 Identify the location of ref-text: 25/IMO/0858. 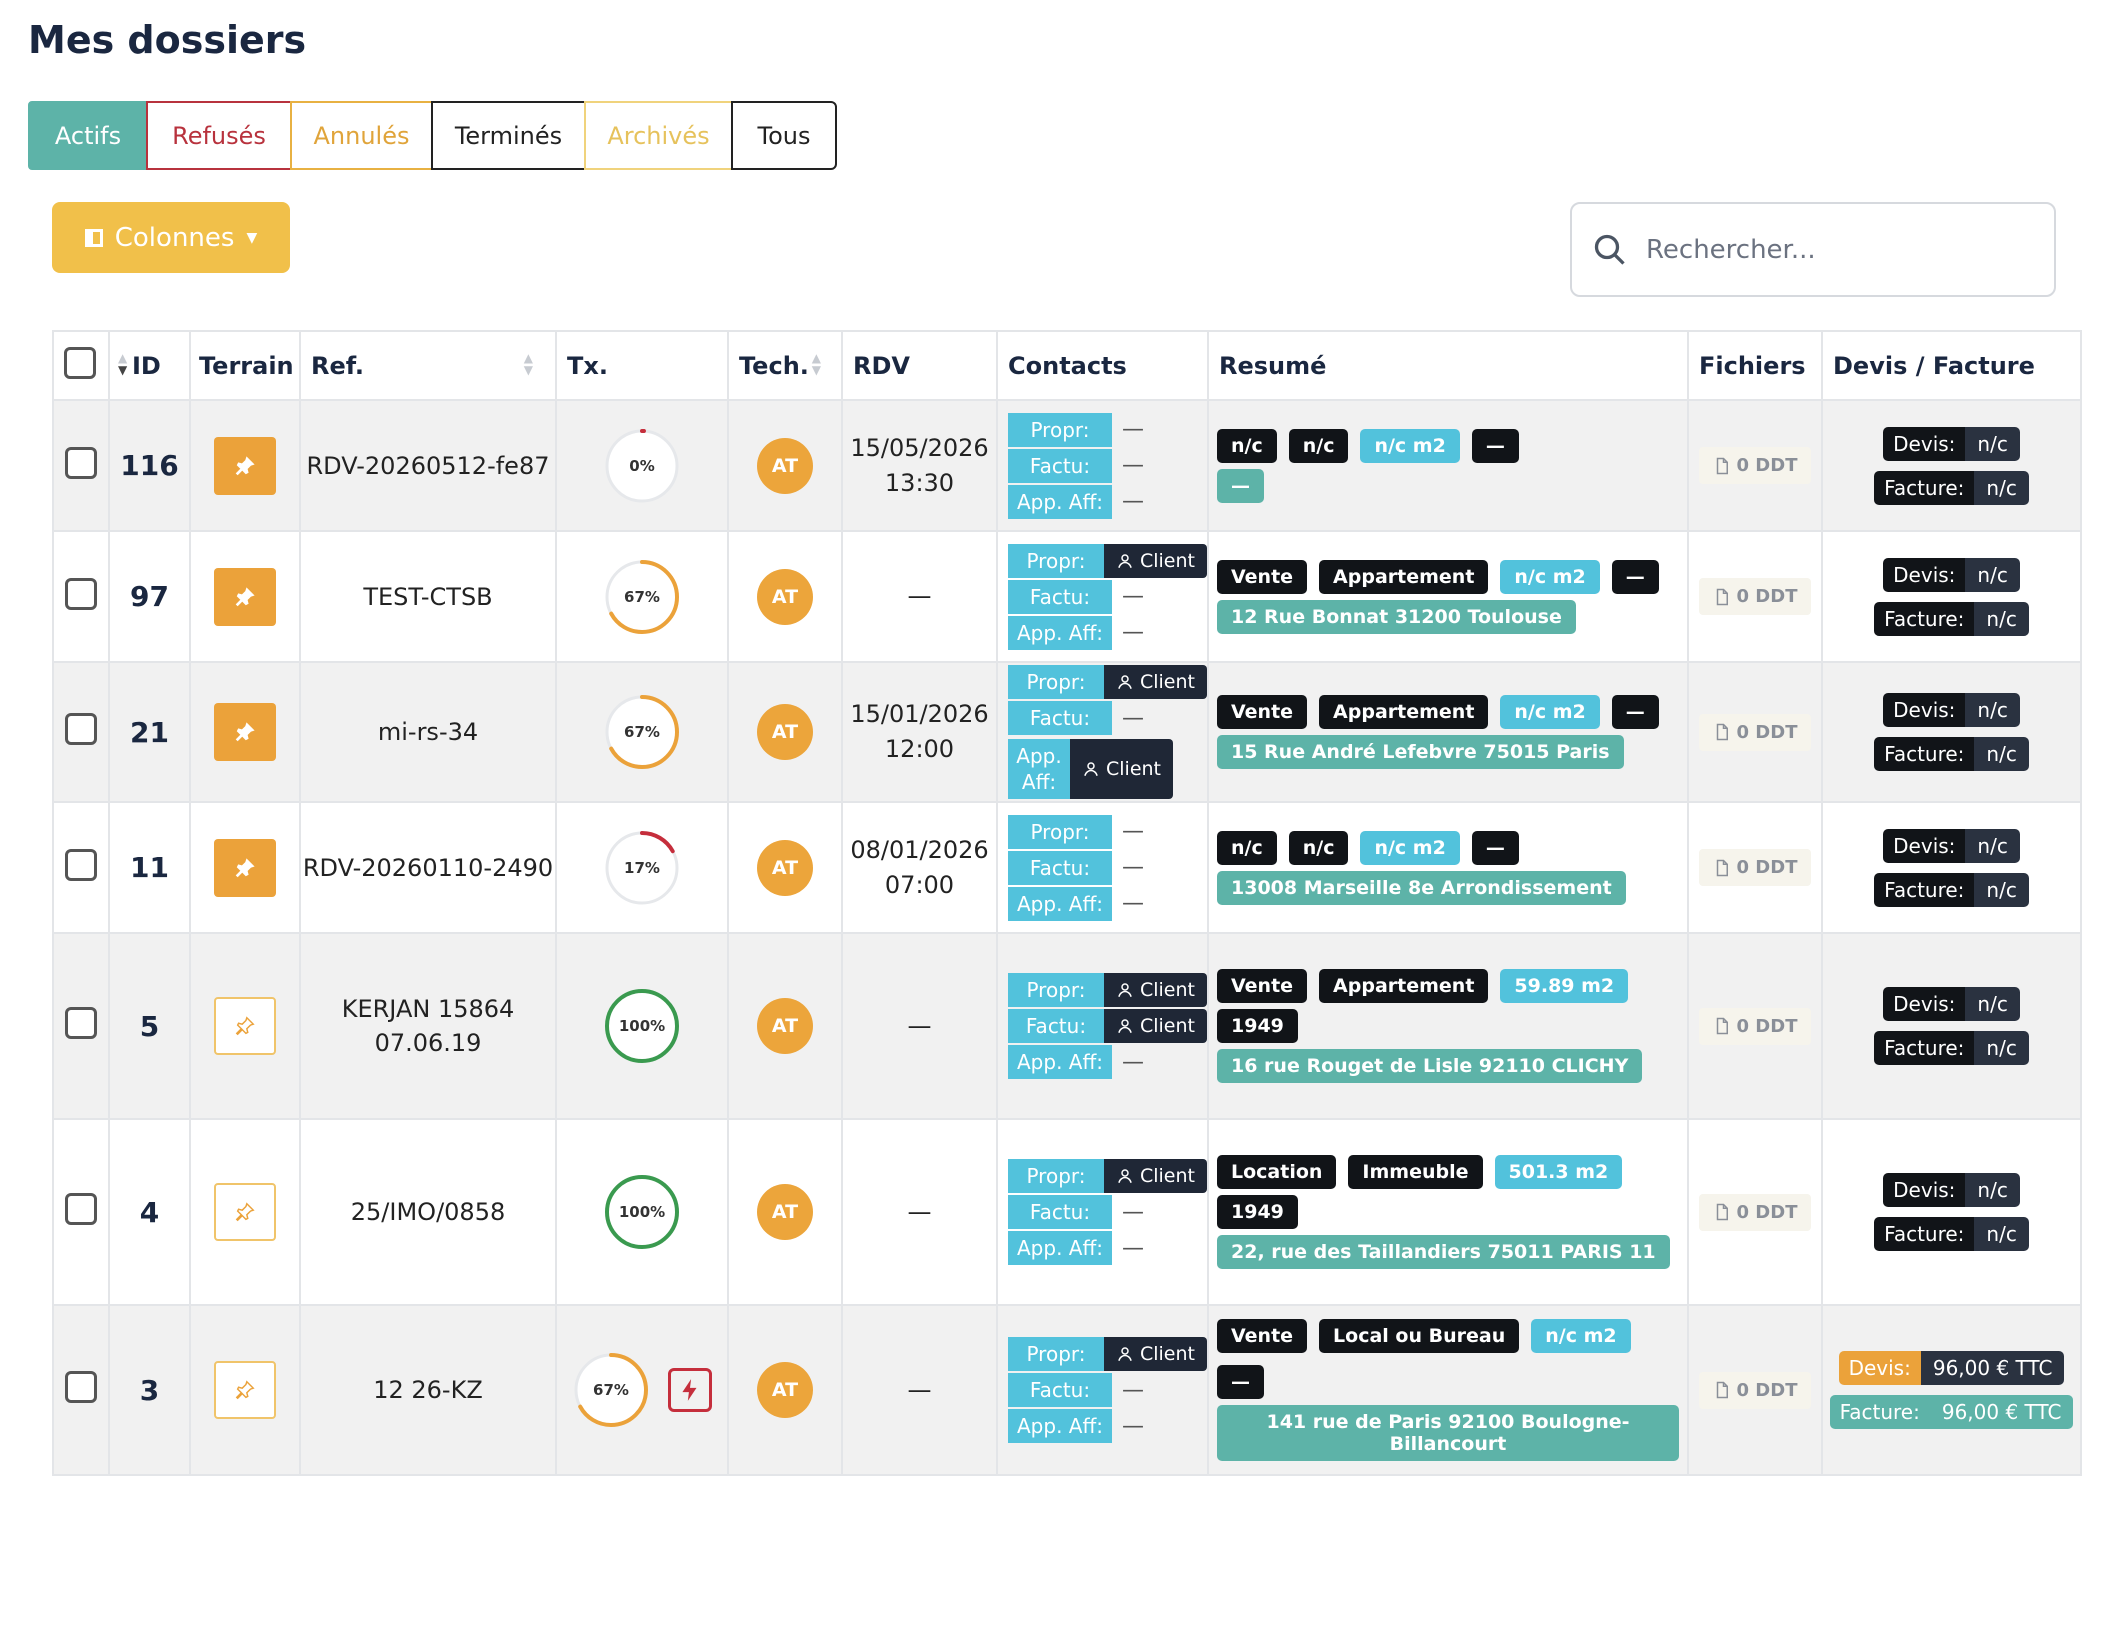
(428, 1212).